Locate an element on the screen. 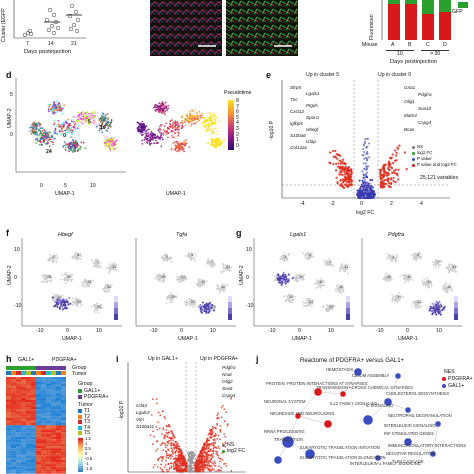 This screenshot has height=474, width=474. h-legend-gal1: GAL1+ is located at coordinates (92, 391).